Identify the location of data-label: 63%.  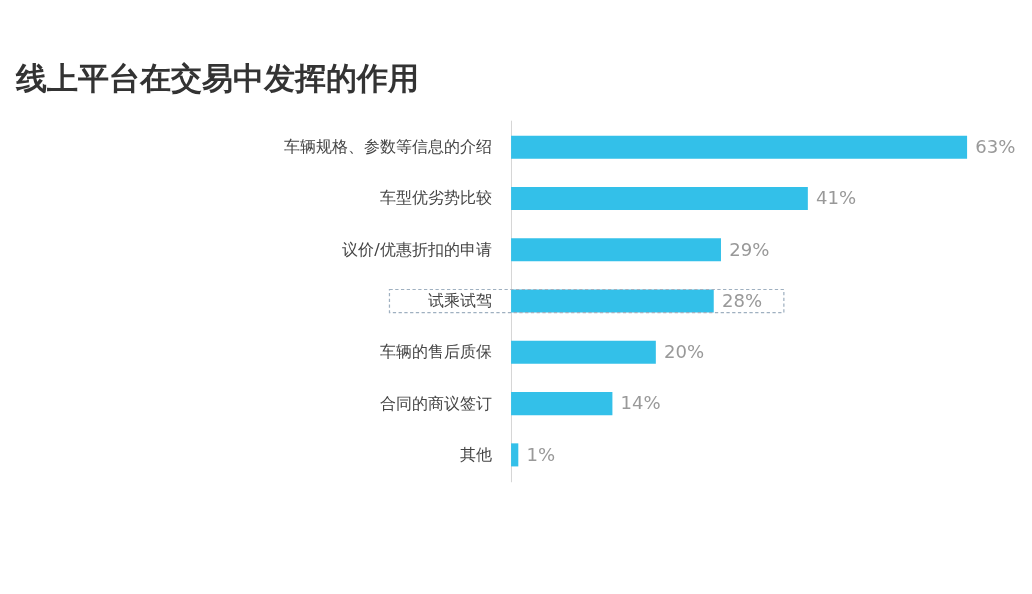
(995, 146).